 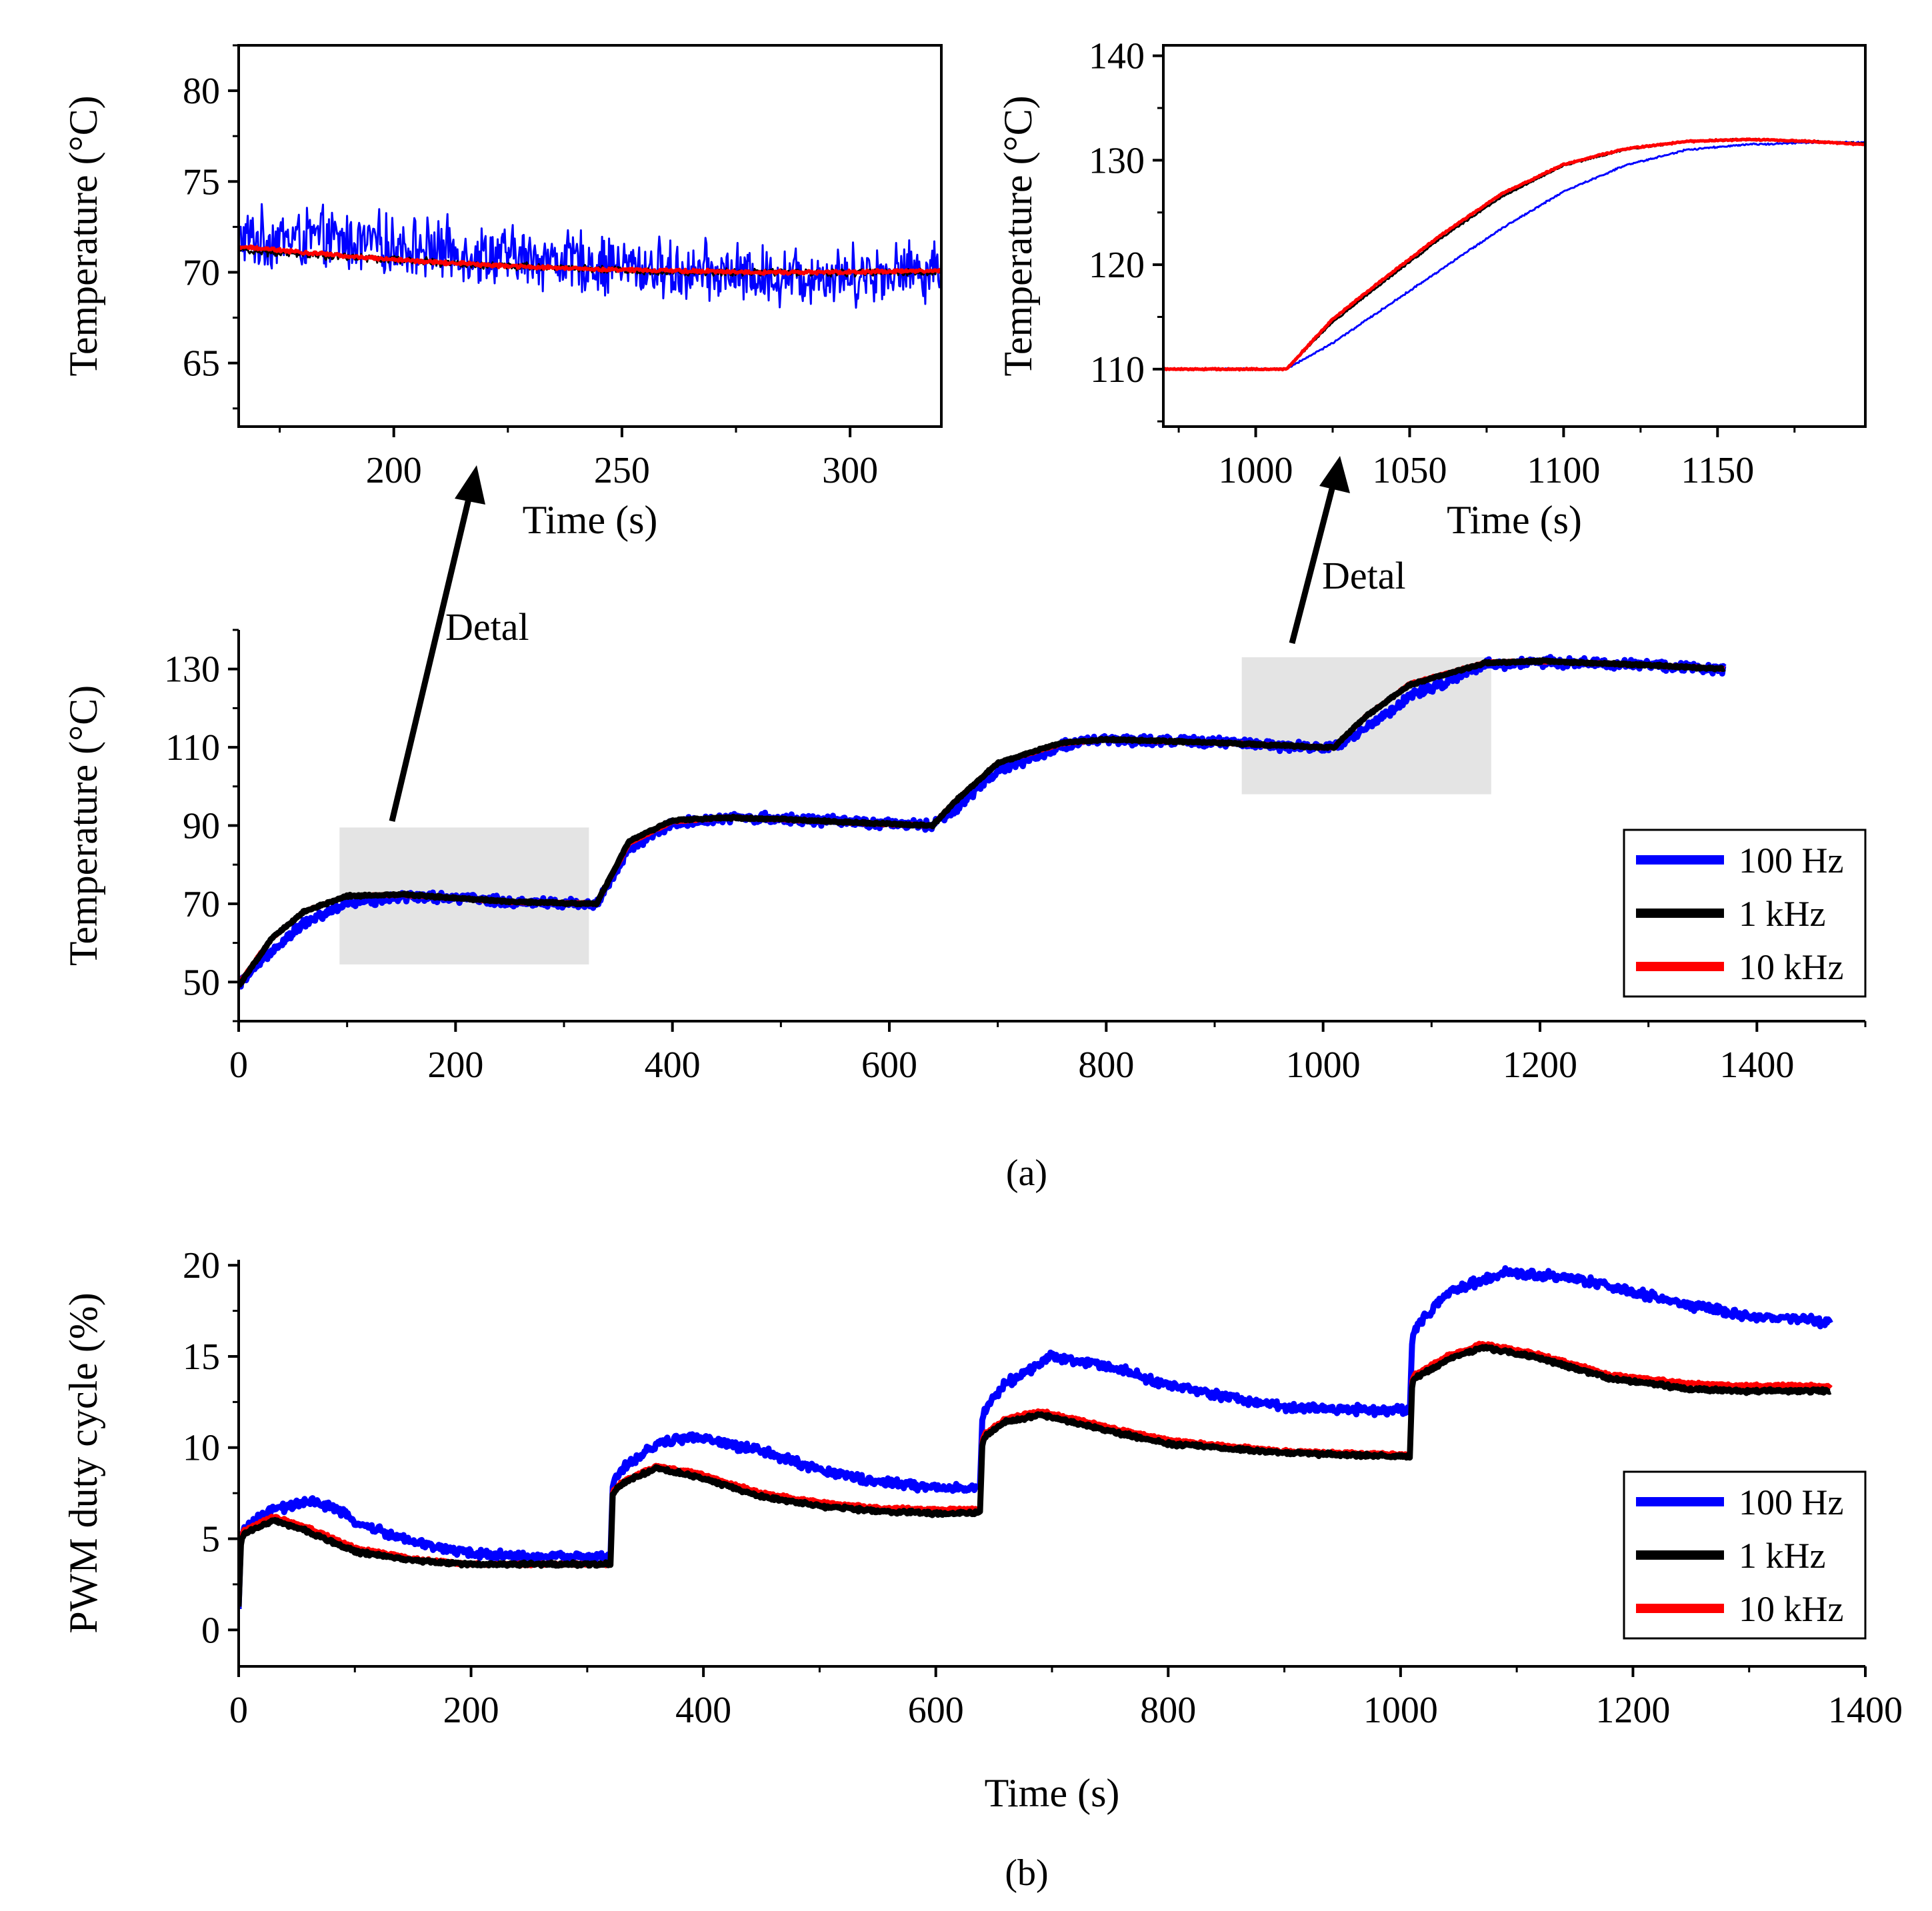 I want to click on x-tick-label: 1150, so click(x=1717, y=470).